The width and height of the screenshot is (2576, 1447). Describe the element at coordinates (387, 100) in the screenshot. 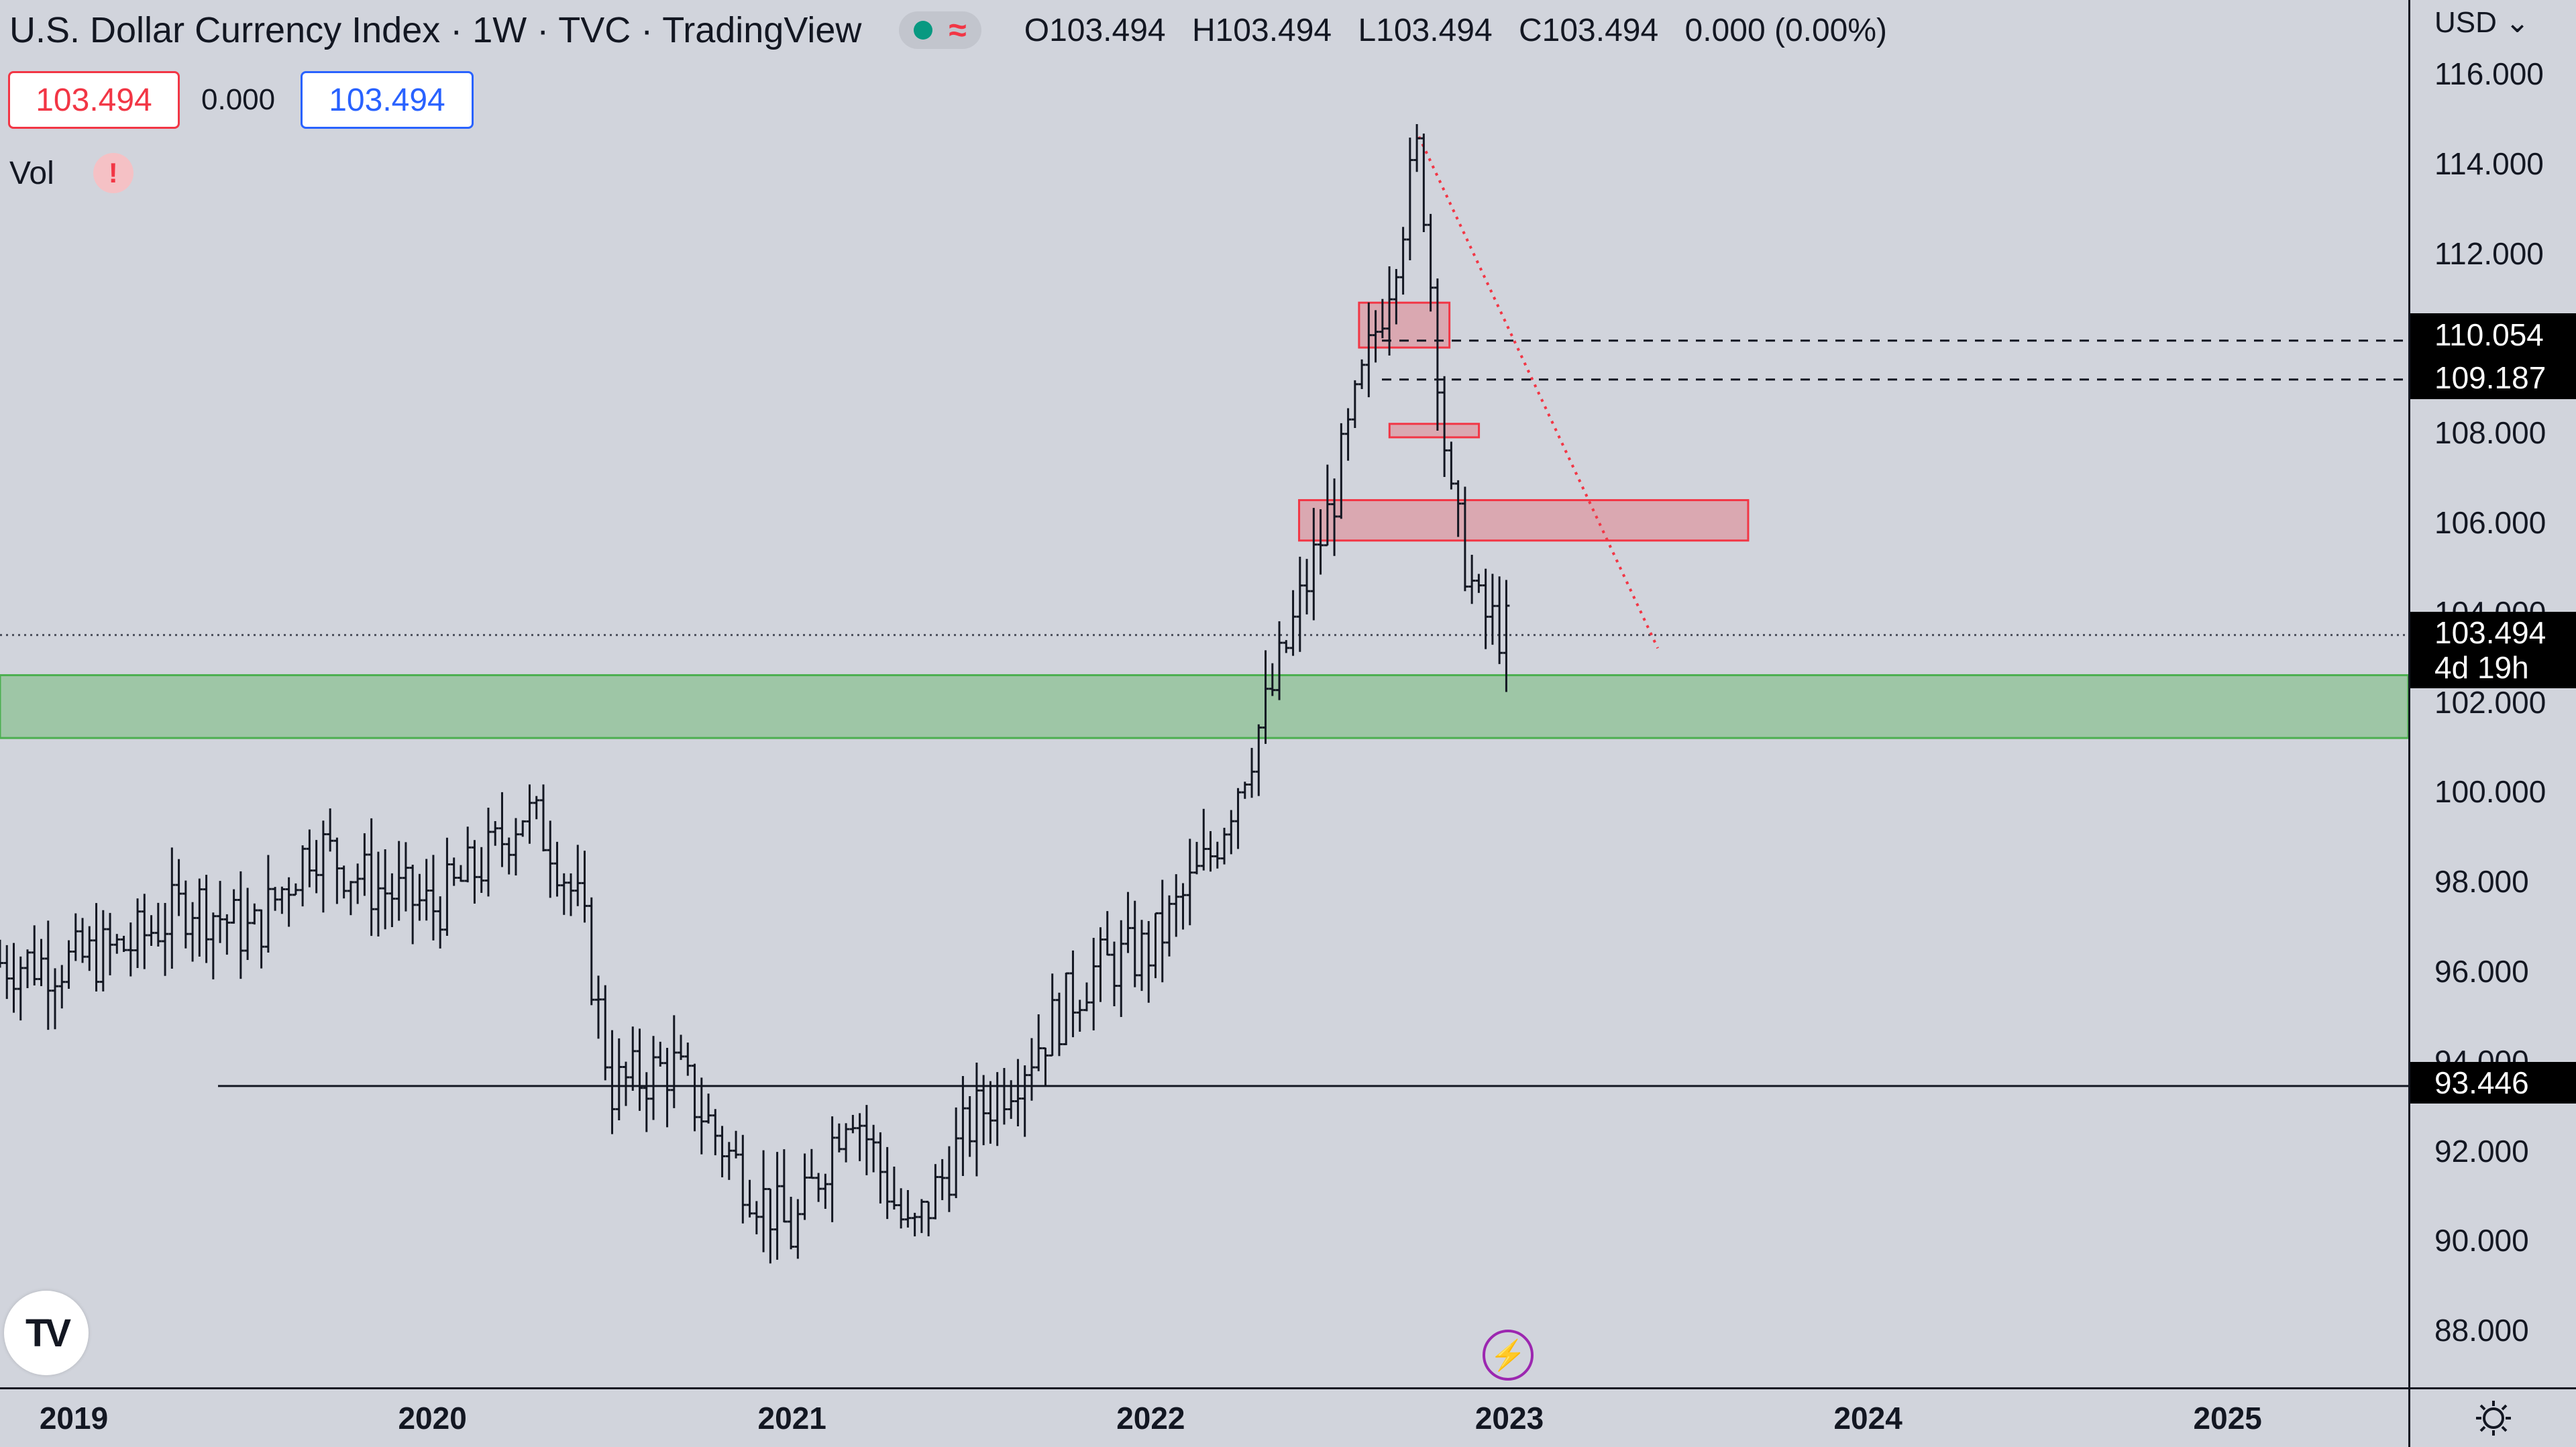

I see `buy-button: 103.494` at that location.